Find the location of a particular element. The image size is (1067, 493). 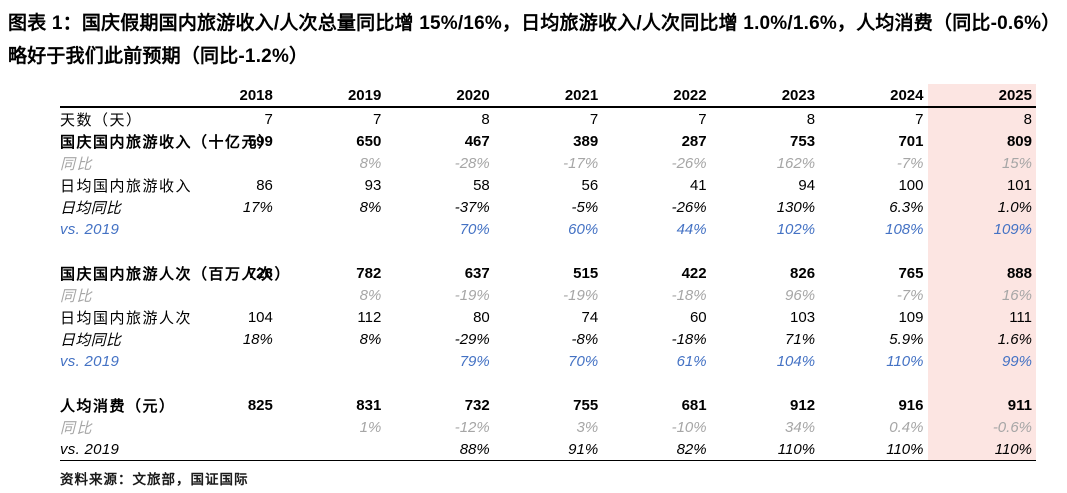

data-cell: 831 is located at coordinates (369, 405).